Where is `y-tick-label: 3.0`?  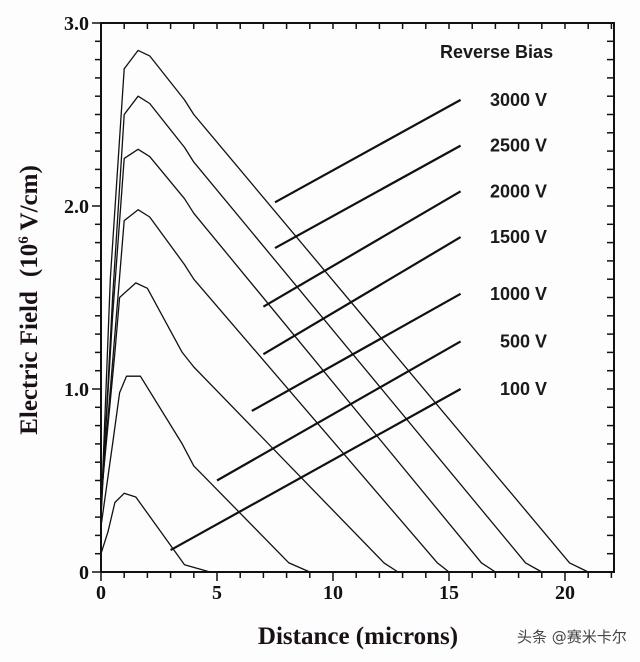
y-tick-label: 3.0 is located at coordinates (76, 24).